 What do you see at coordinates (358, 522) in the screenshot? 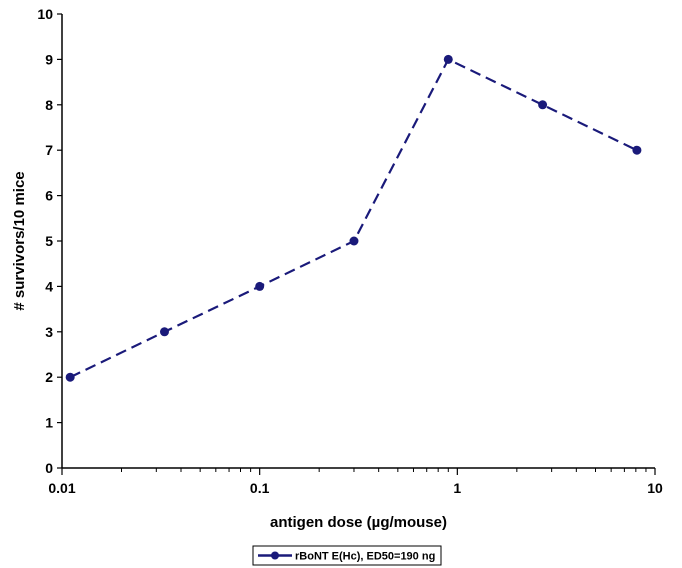
I see `x-axis-title: antigen dose (µg/mouse)` at bounding box center [358, 522].